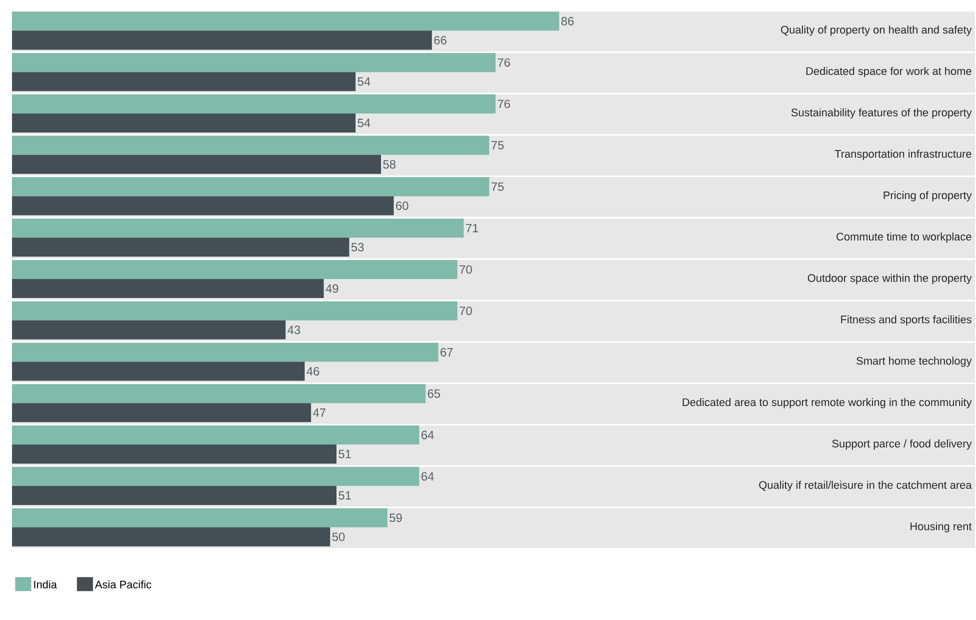 The width and height of the screenshot is (976, 620). What do you see at coordinates (123, 584) in the screenshot?
I see `legend-label: Asia Pacific` at bounding box center [123, 584].